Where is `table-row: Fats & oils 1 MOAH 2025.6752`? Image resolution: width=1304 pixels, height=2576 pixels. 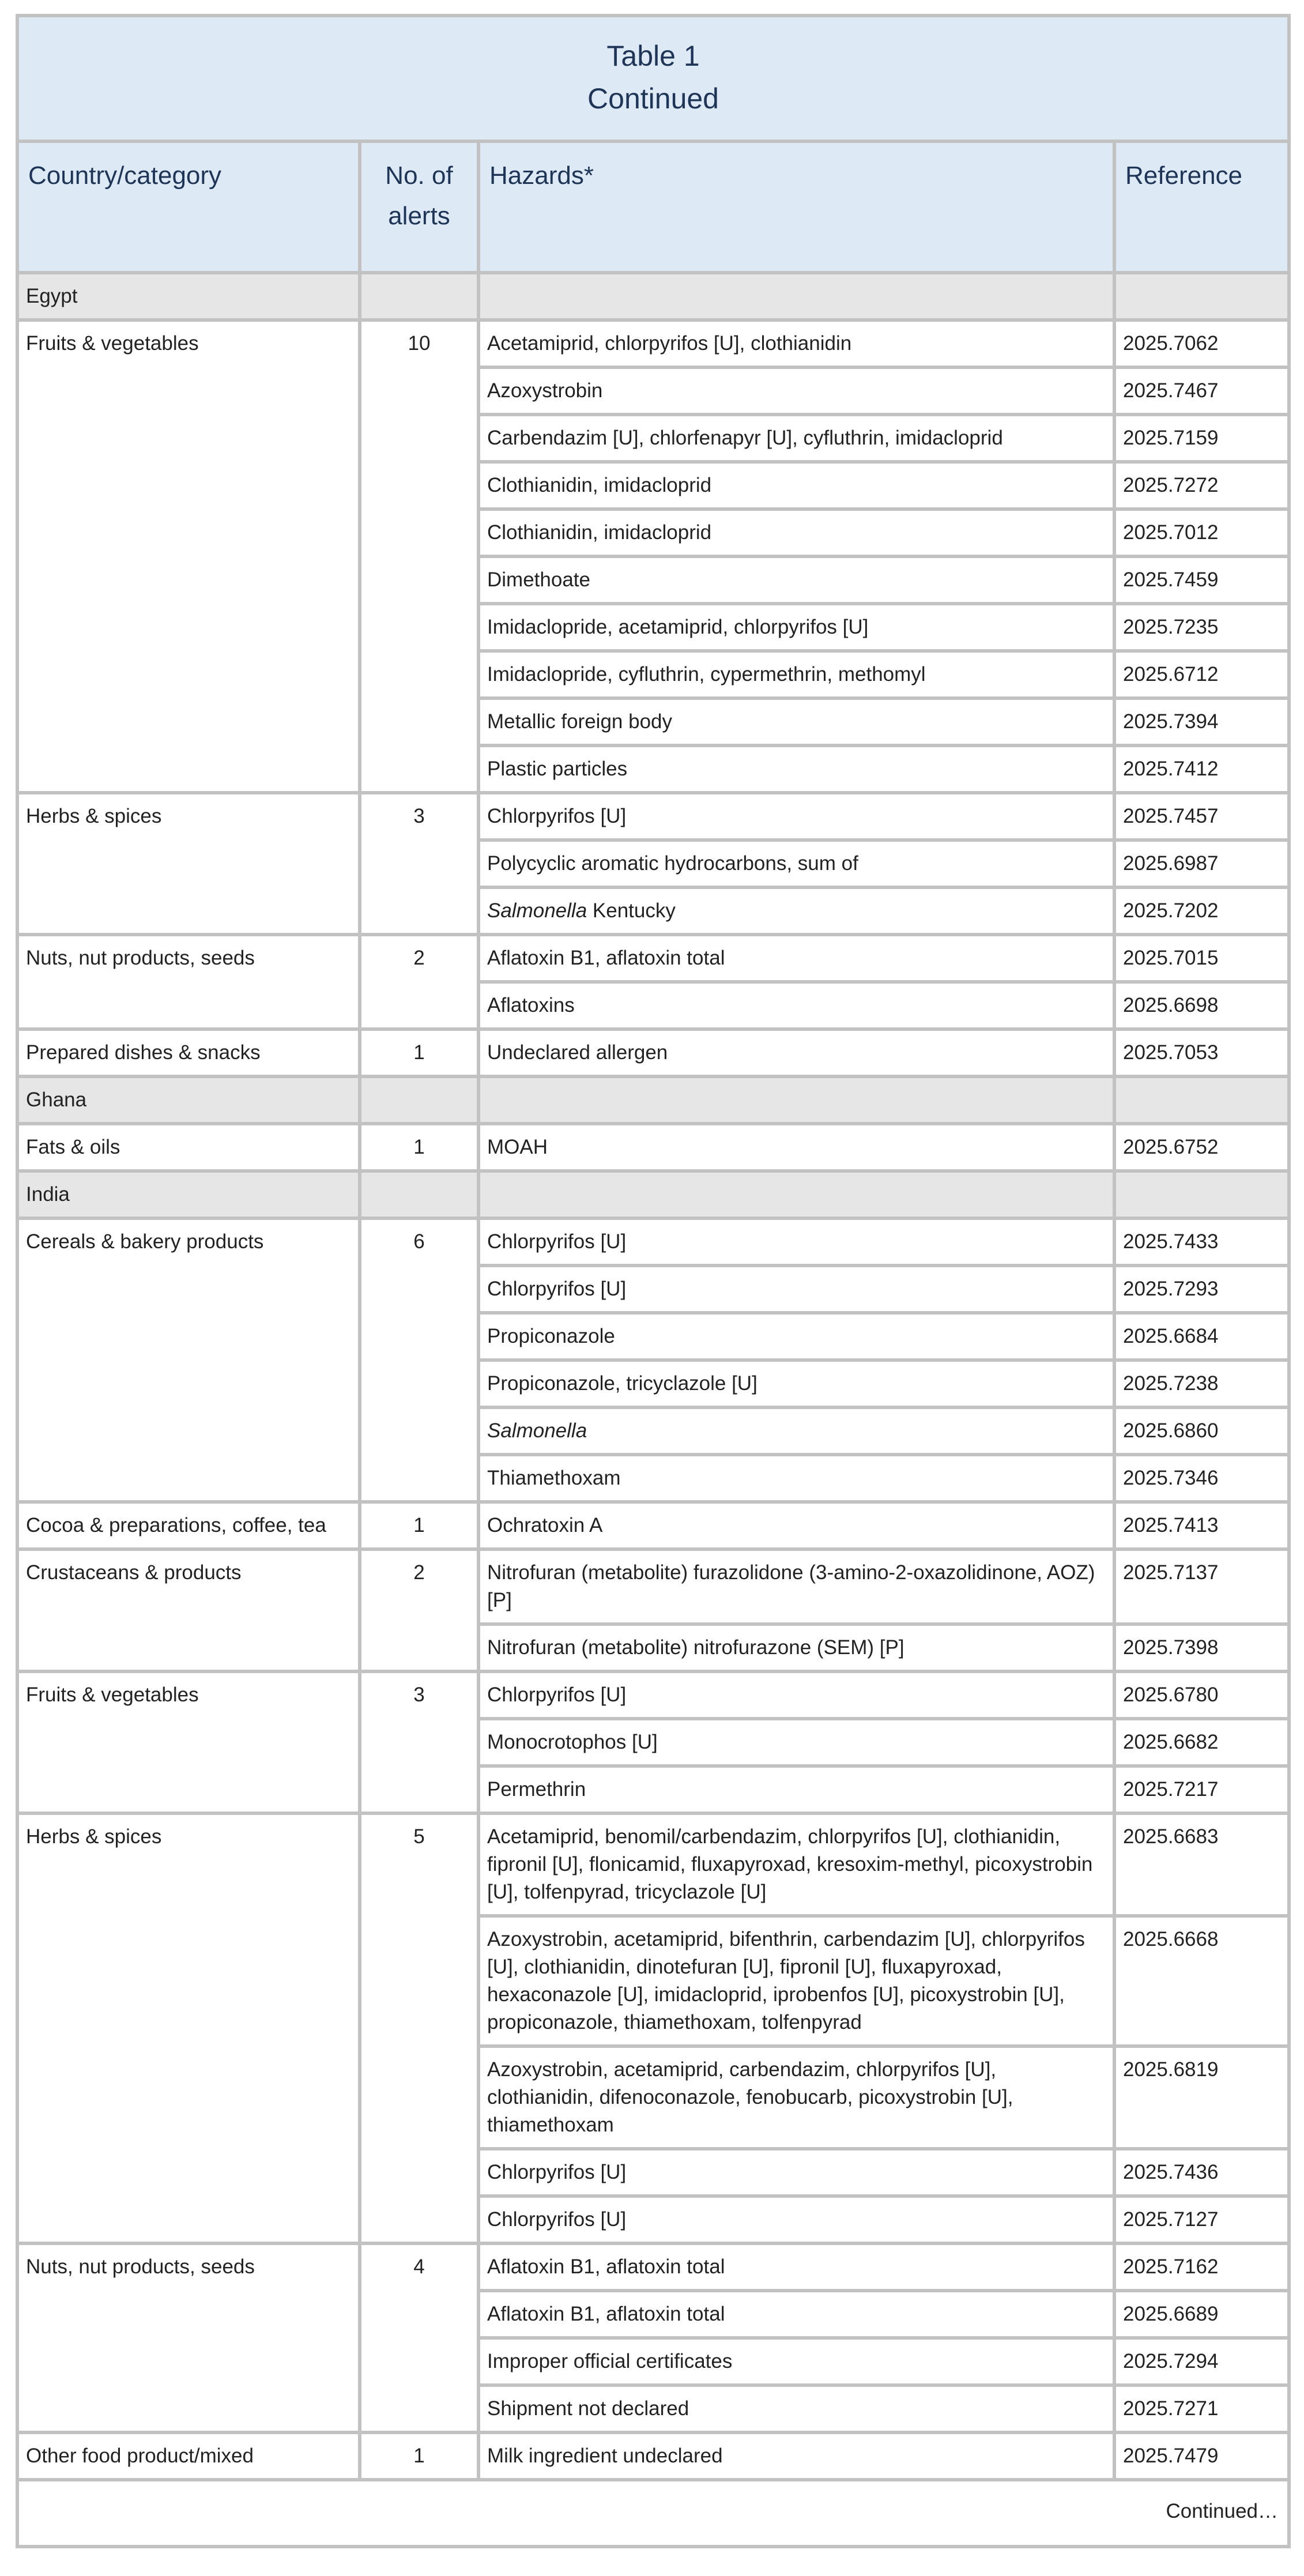 table-row: Fats & oils 1 MOAH 2025.6752 is located at coordinates (653, 1147).